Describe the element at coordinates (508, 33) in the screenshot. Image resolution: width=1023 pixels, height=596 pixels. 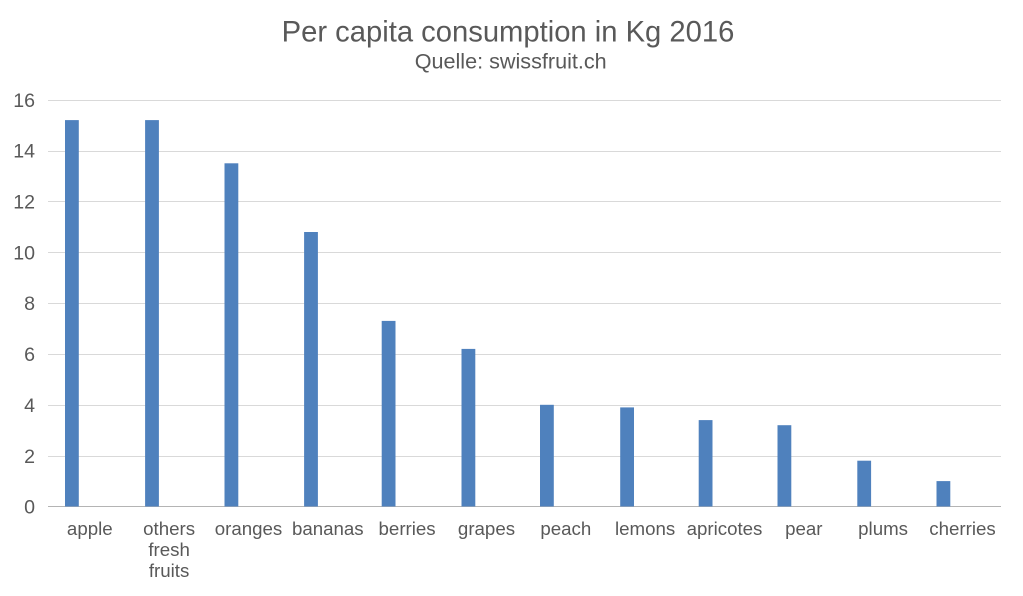
I see `svg-text:Per capita consumption in Kg 2: Per capita consumption in Kg 2016` at that location.